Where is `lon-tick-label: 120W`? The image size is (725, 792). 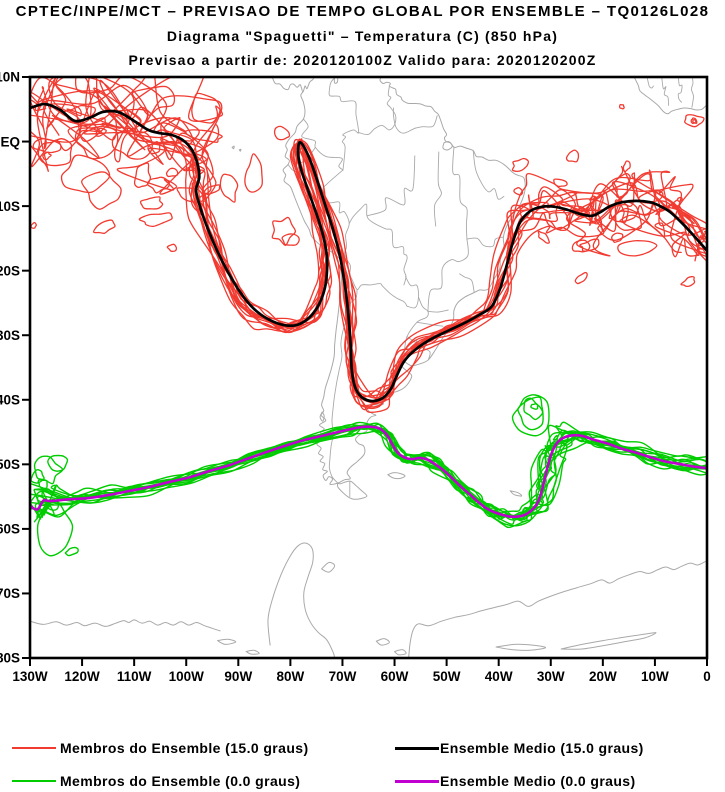
lon-tick-label: 120W is located at coordinates (82, 676).